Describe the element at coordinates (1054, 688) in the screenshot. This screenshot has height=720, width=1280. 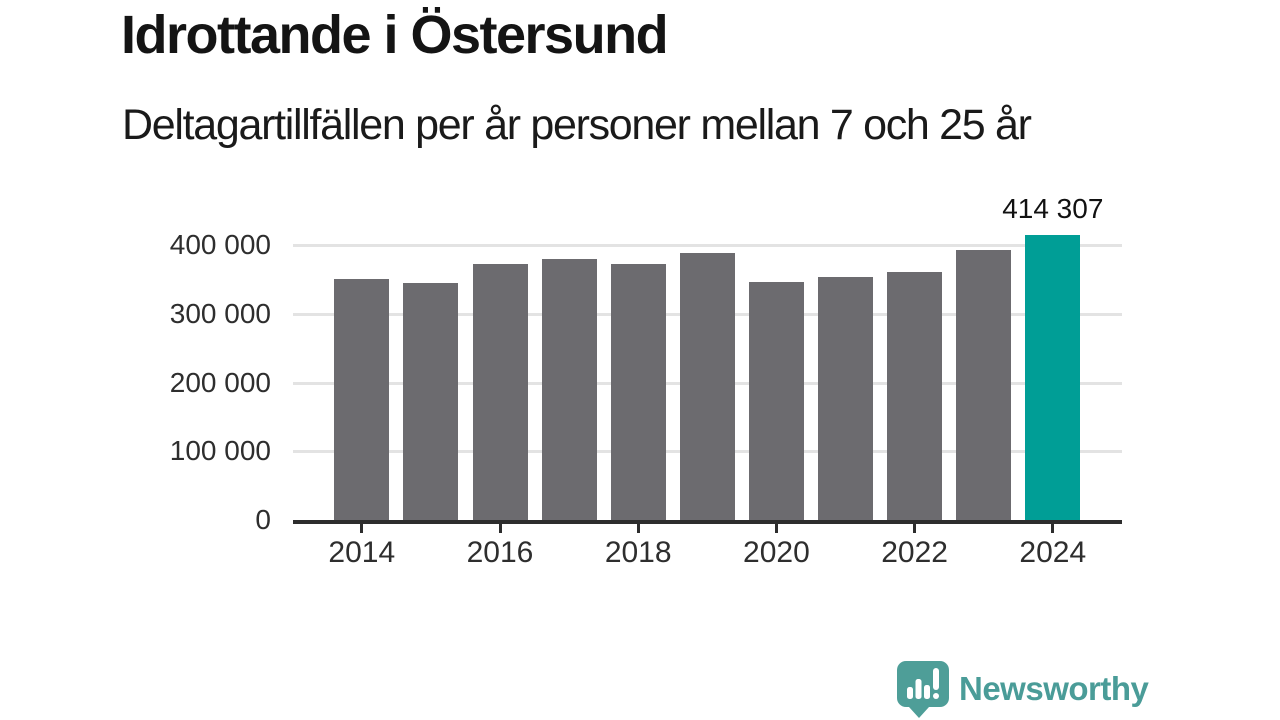
I see `brand-name: Newsworthy` at that location.